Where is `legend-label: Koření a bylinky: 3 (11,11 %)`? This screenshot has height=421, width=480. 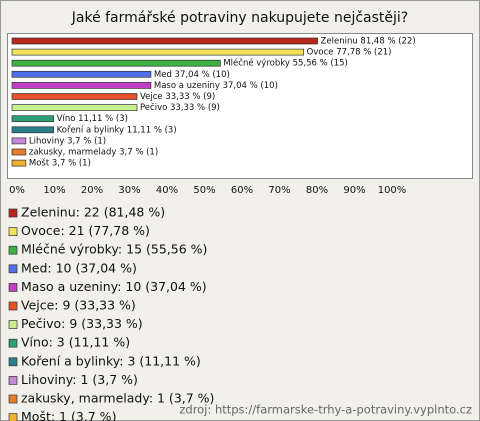
legend-label: Koření a bylinky: 3 (11,11 %) is located at coordinates (111, 360).